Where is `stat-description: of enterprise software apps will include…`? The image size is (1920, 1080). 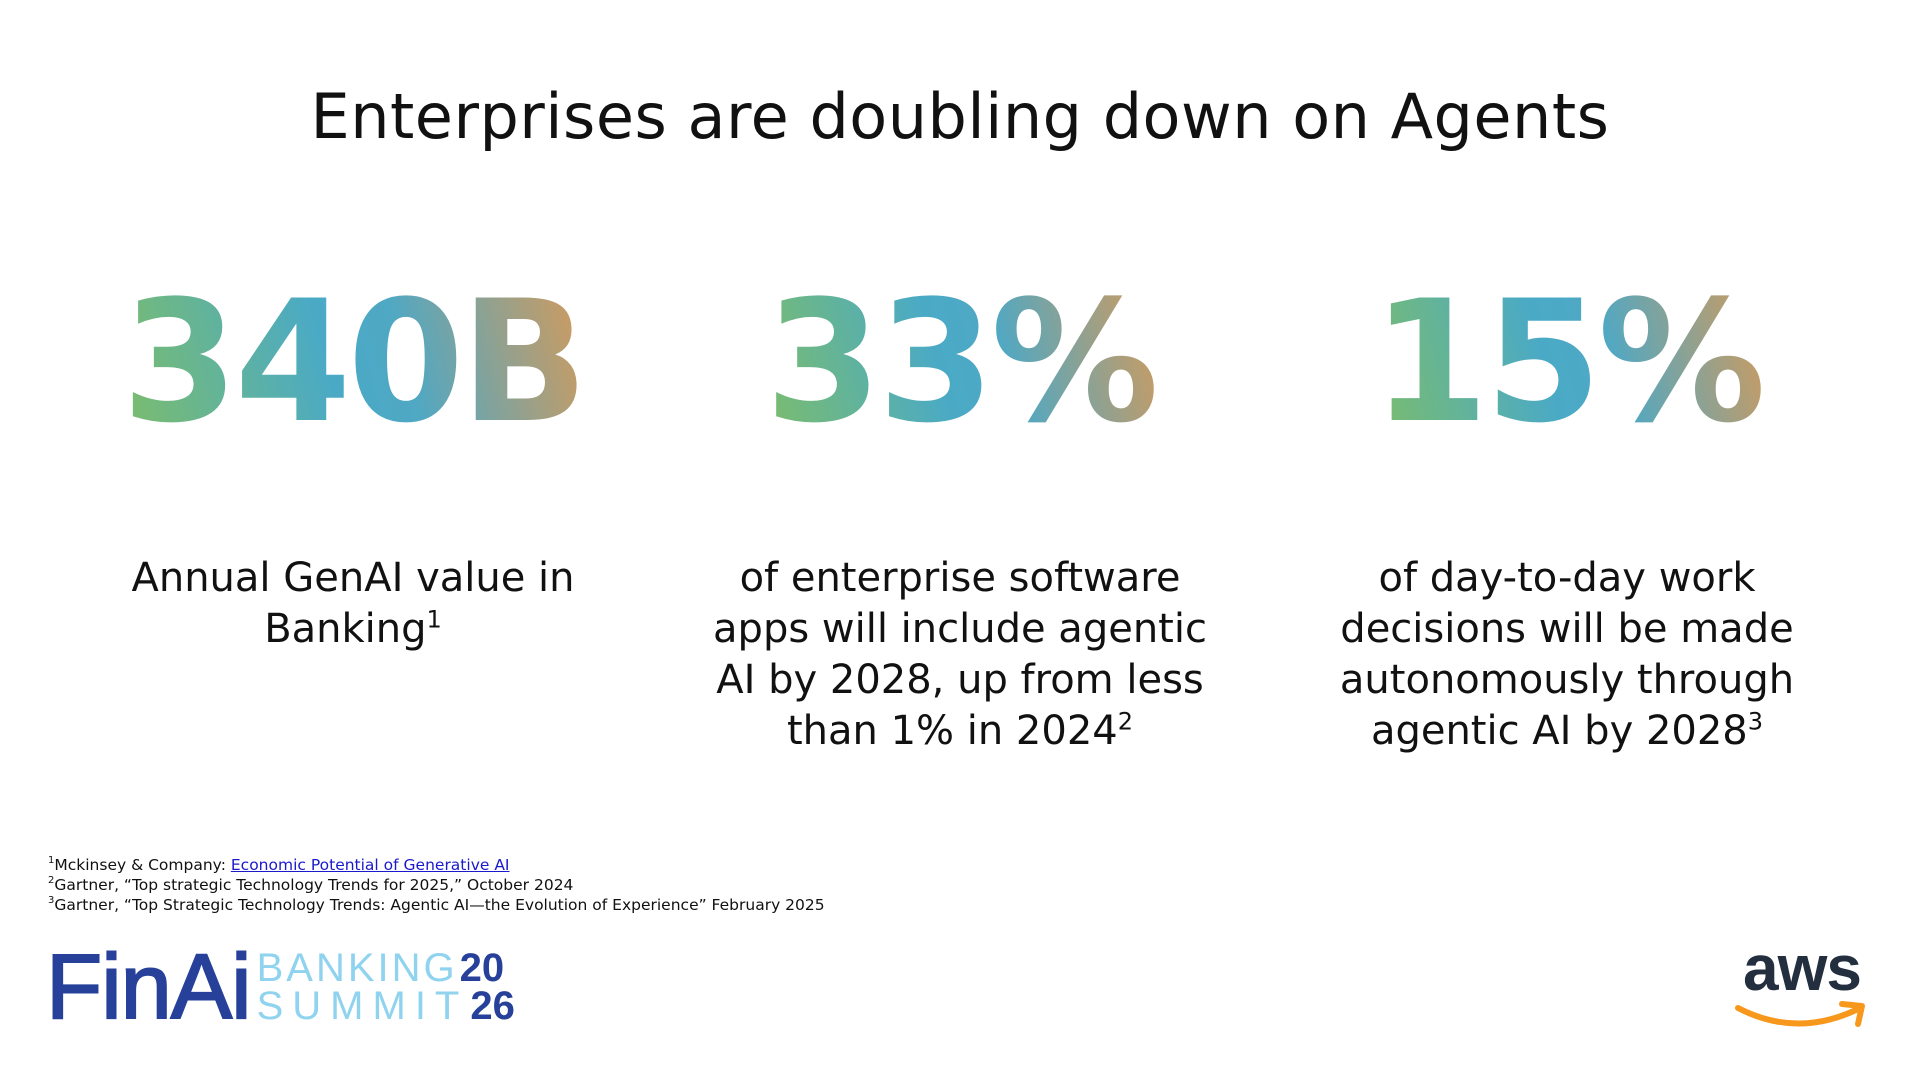
stat-description: of enterprise software apps will include… is located at coordinates (960, 655).